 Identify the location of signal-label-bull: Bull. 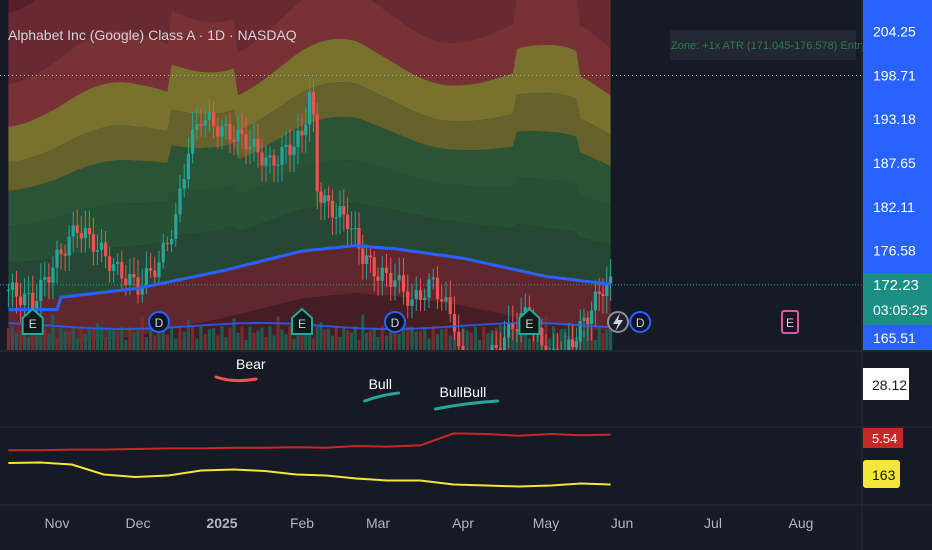
(380, 384).